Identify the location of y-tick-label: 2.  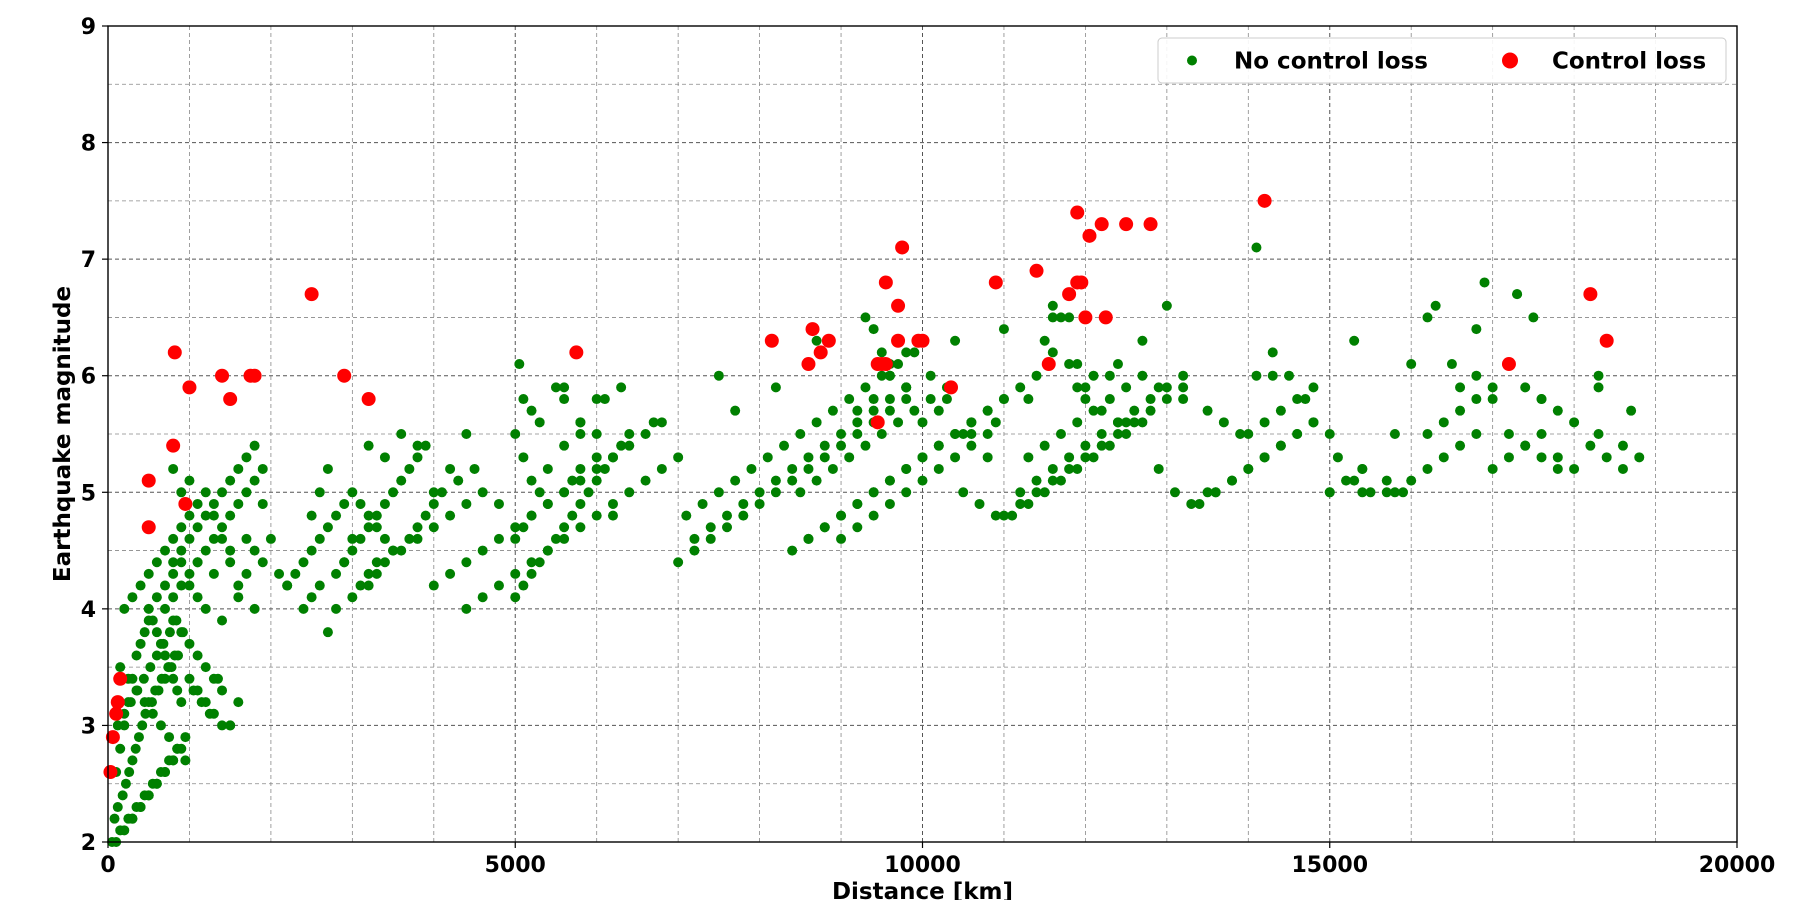
(88, 843).